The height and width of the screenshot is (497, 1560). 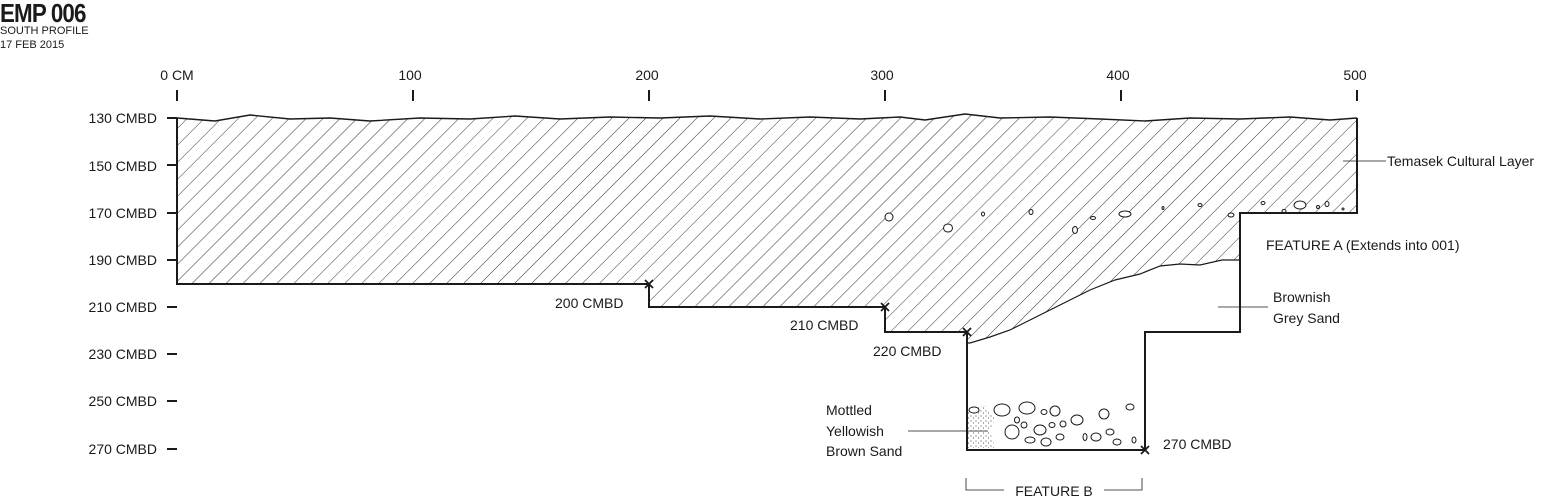 What do you see at coordinates (767, 117) in the screenshot?
I see `ground-surface` at bounding box center [767, 117].